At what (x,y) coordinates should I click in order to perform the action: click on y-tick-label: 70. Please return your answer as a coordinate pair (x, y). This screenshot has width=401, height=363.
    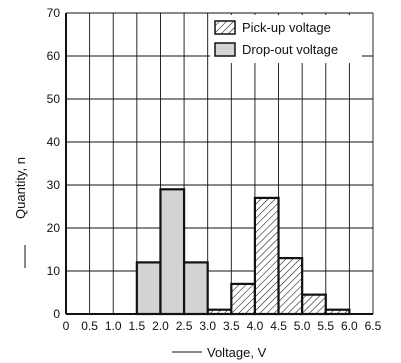
    Looking at the image, I should click on (54, 13).